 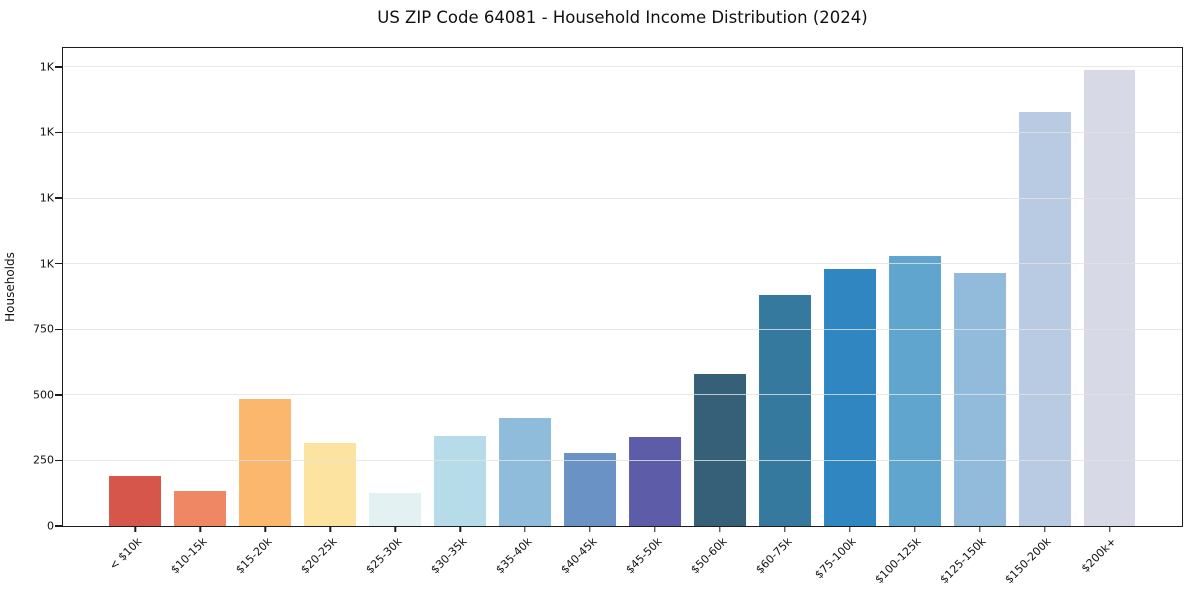 What do you see at coordinates (578, 556) in the screenshot?
I see `x-tick-label: $40-45k` at bounding box center [578, 556].